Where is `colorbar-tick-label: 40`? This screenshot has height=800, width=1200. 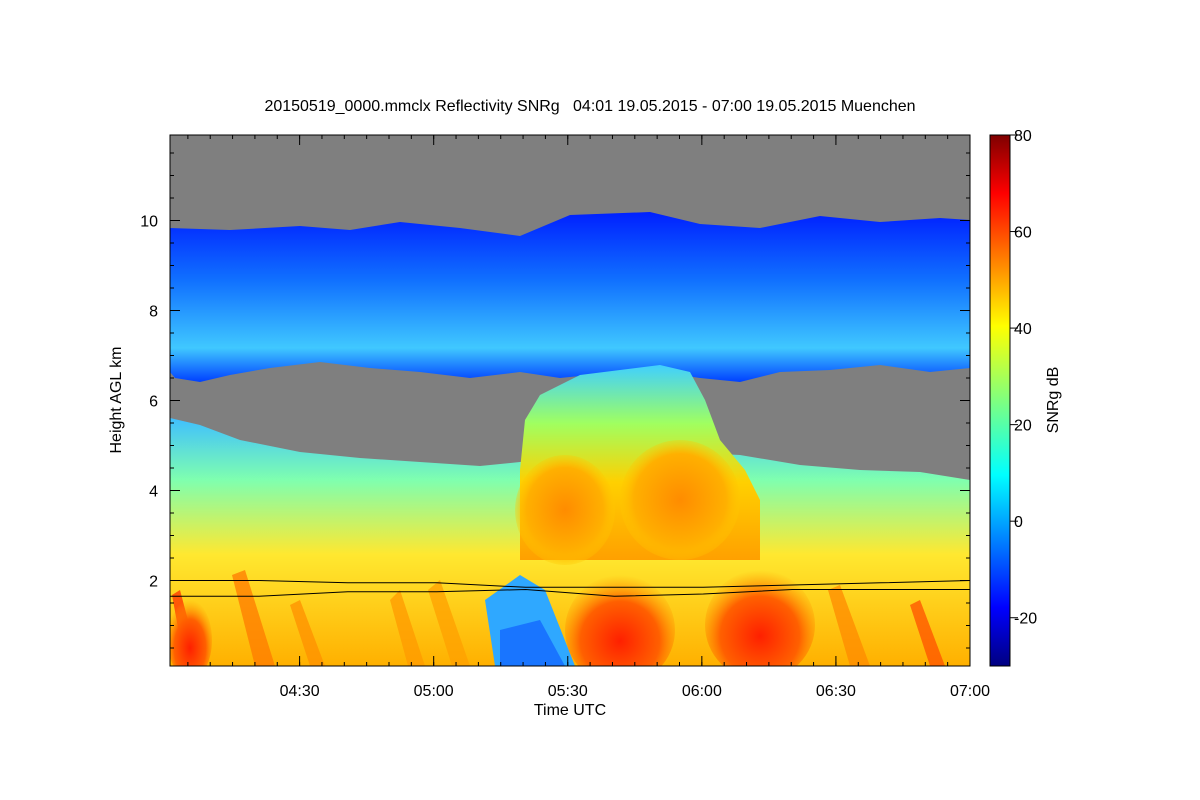
colorbar-tick-label: 40 is located at coordinates (1023, 329).